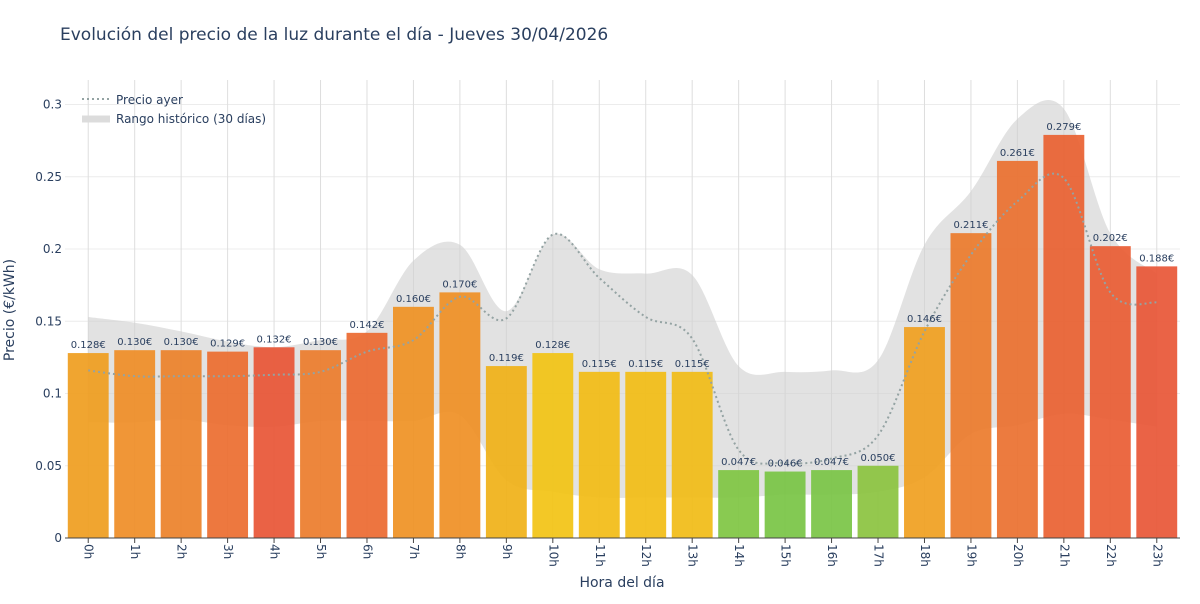 The image size is (1200, 604). What do you see at coordinates (507, 551) in the screenshot?
I see `x-tick-label: 9h` at bounding box center [507, 551].